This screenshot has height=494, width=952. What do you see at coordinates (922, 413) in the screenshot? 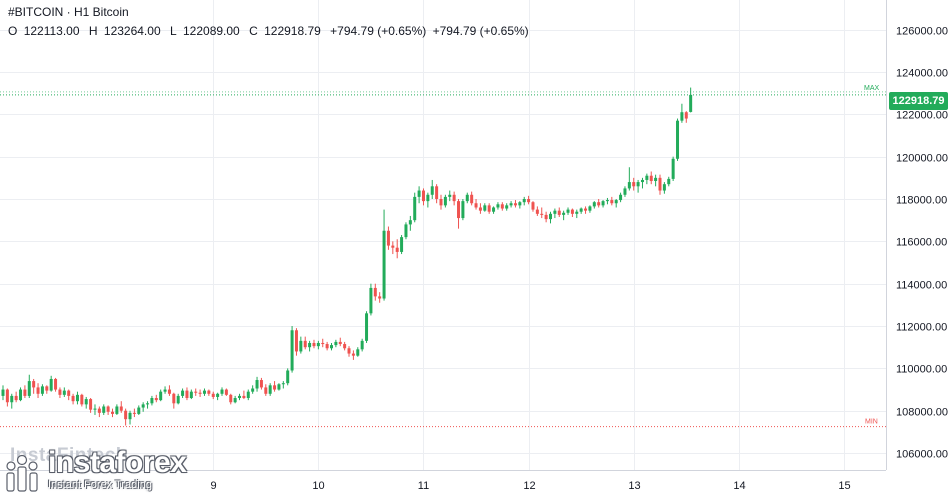
I see `price-tick-label: 108000.00` at bounding box center [922, 413].